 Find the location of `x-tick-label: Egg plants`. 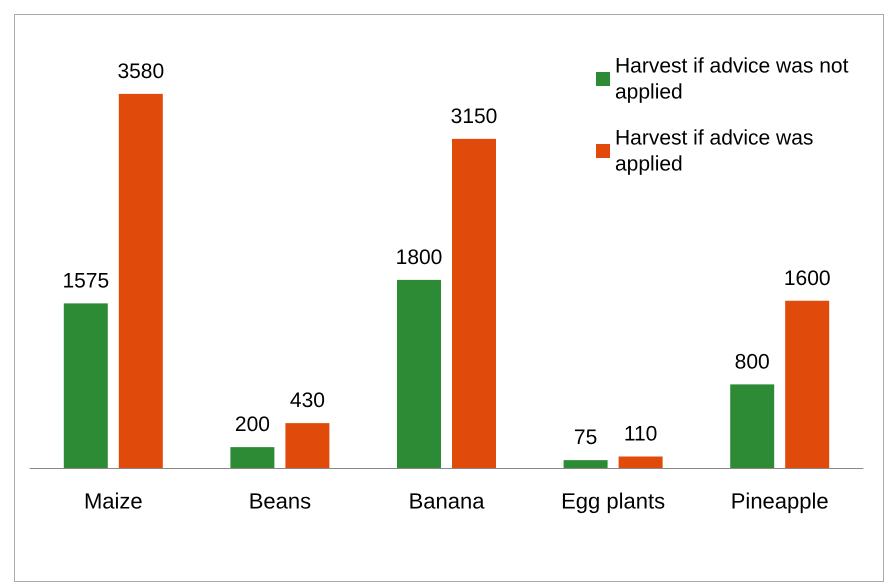

x-tick-label: Egg plants is located at coordinates (613, 501).